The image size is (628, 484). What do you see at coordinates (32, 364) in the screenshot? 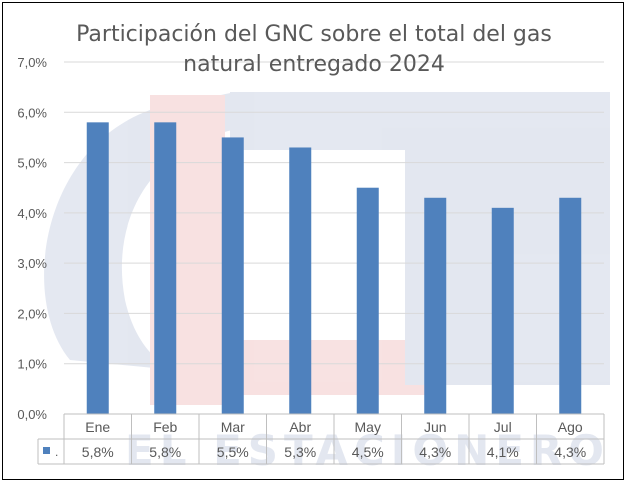
I see `y-tick-label: 1,0%` at bounding box center [32, 364].